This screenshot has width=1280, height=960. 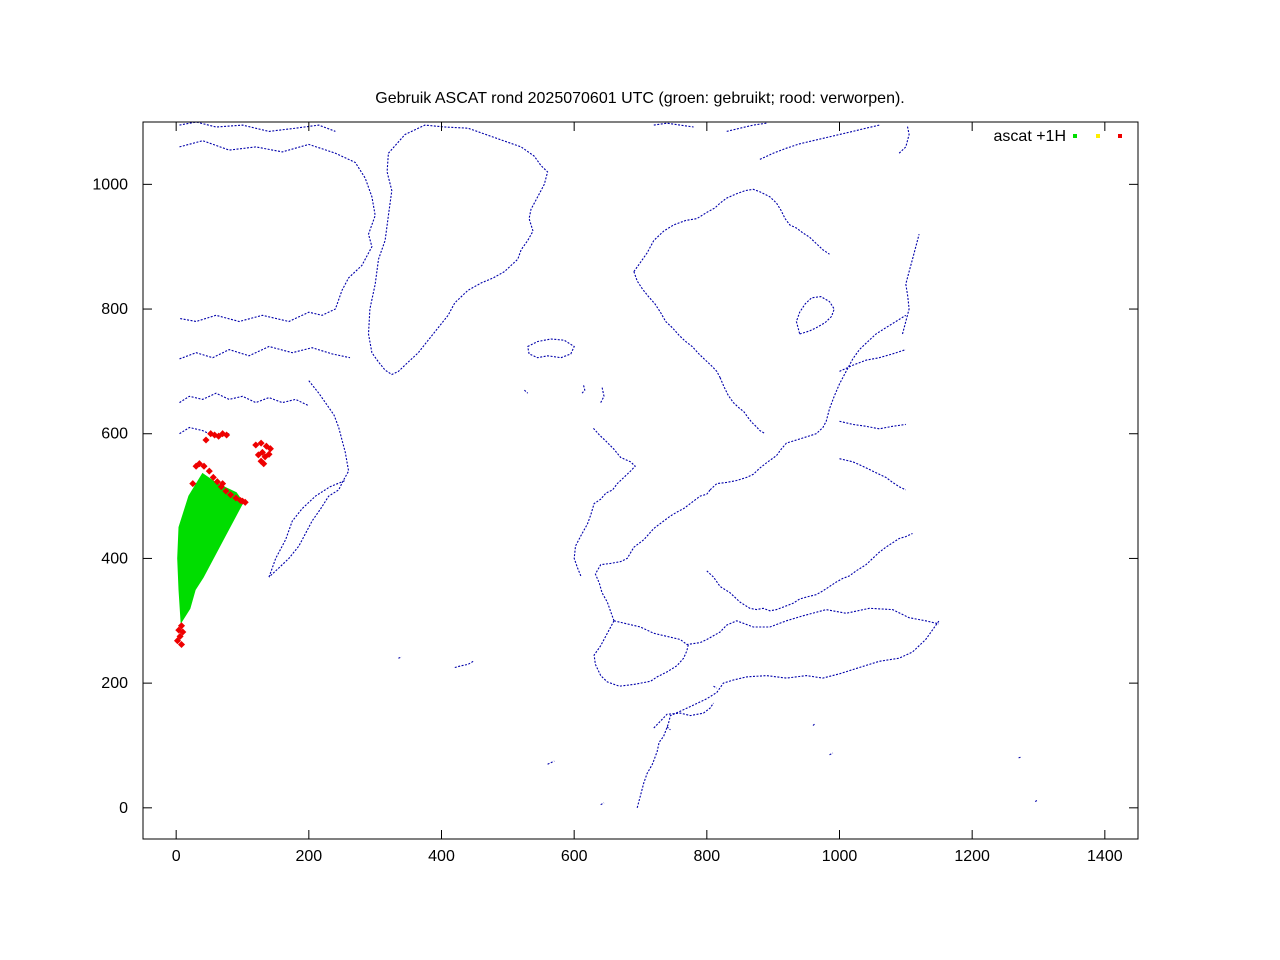 What do you see at coordinates (441, 856) in the screenshot?
I see `x-tick-label-400: 400` at bounding box center [441, 856].